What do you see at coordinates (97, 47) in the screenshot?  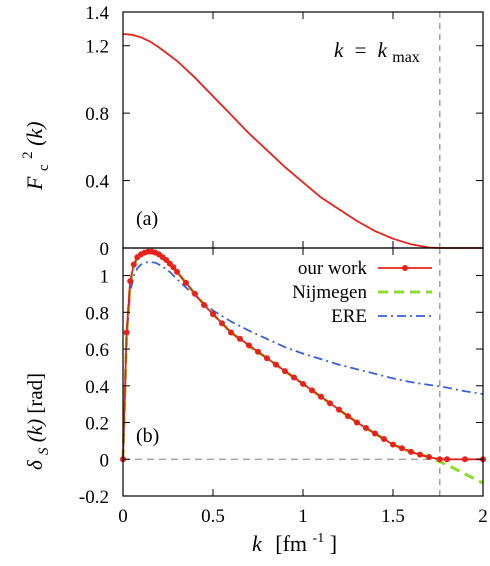 I see `ytick-label: 1.2` at bounding box center [97, 47].